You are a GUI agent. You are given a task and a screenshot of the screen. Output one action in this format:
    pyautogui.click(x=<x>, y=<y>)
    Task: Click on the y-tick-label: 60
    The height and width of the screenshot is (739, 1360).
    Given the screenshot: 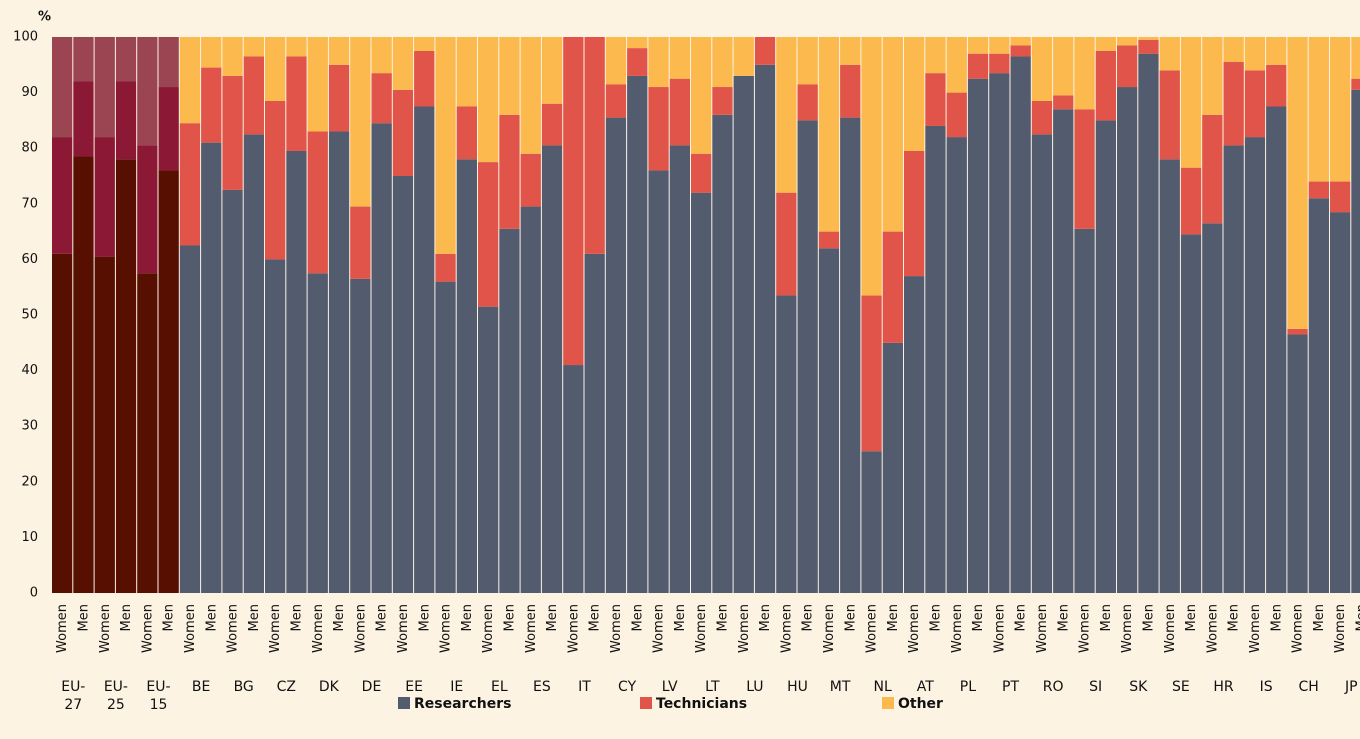 What is the action you would take?
    pyautogui.click(x=29, y=259)
    